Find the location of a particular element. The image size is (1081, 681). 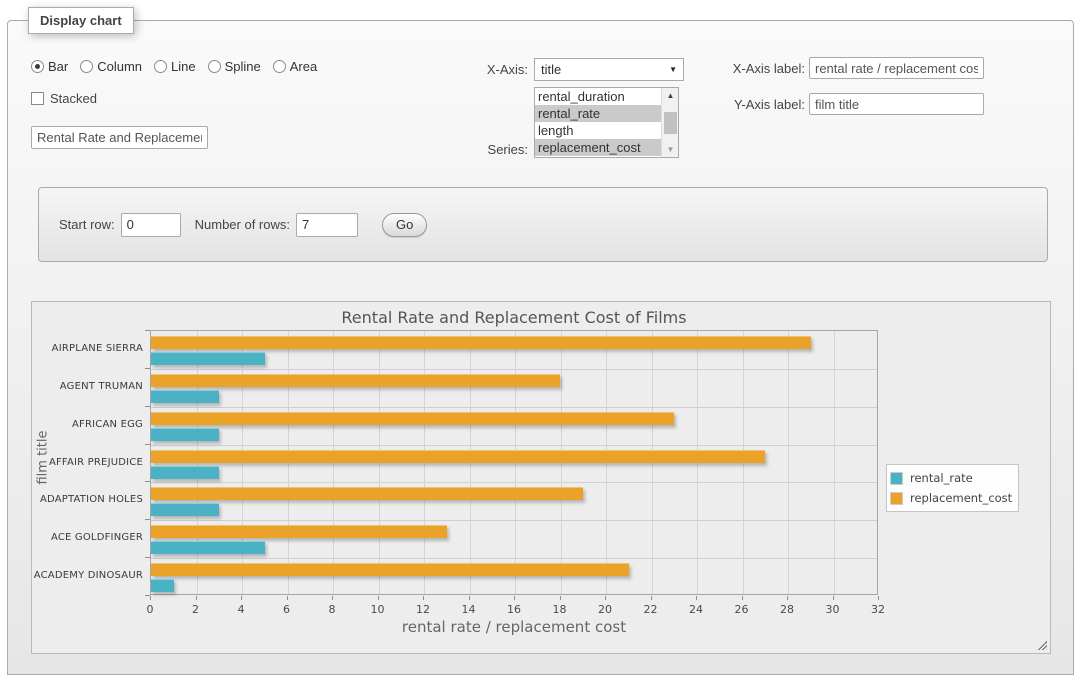

x-tick-label: 20 is located at coordinates (605, 609).